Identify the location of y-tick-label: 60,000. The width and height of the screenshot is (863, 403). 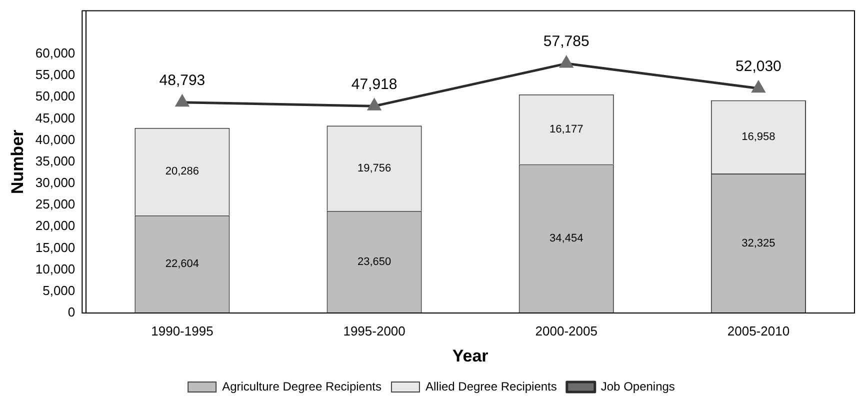
(55, 53).